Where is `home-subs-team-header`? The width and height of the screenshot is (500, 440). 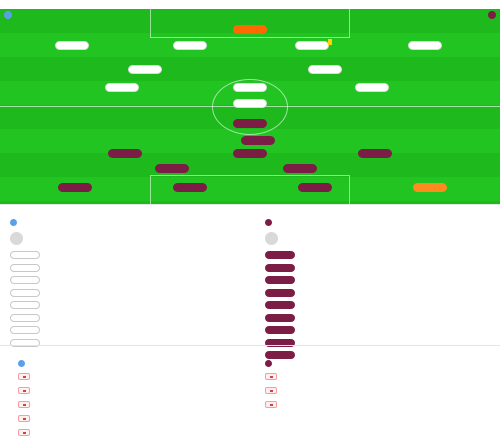
home-subs-team-header is located at coordinates (382, 222).